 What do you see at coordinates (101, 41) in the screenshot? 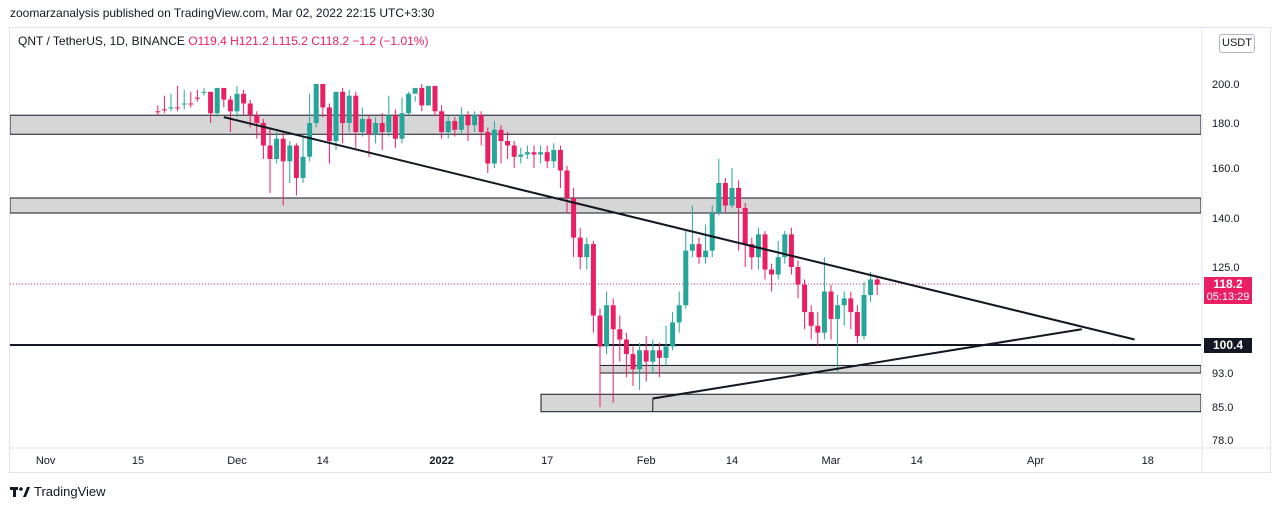
I see `symbol-name: QNT / TetherUS, 1D, BINANCE` at bounding box center [101, 41].